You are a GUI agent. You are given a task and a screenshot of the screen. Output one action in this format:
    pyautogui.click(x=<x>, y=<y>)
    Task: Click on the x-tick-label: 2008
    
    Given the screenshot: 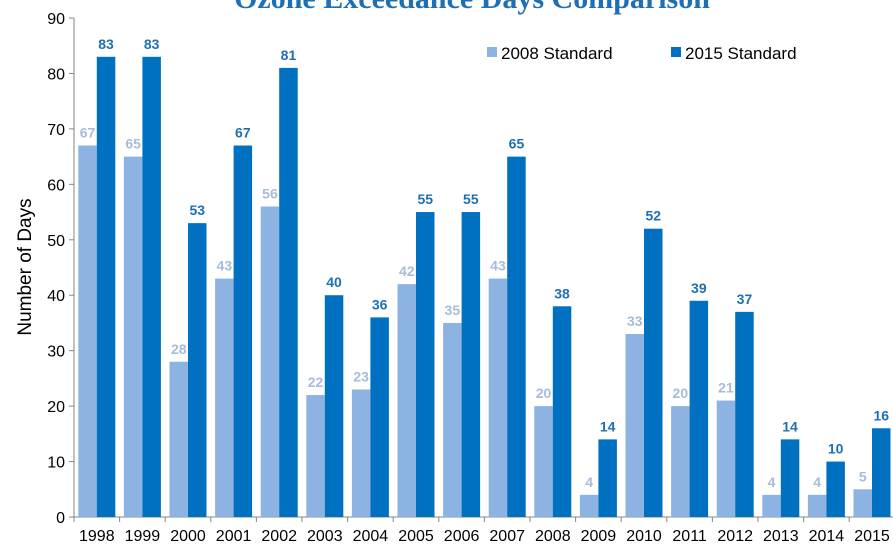 What is the action you would take?
    pyautogui.click(x=553, y=536)
    